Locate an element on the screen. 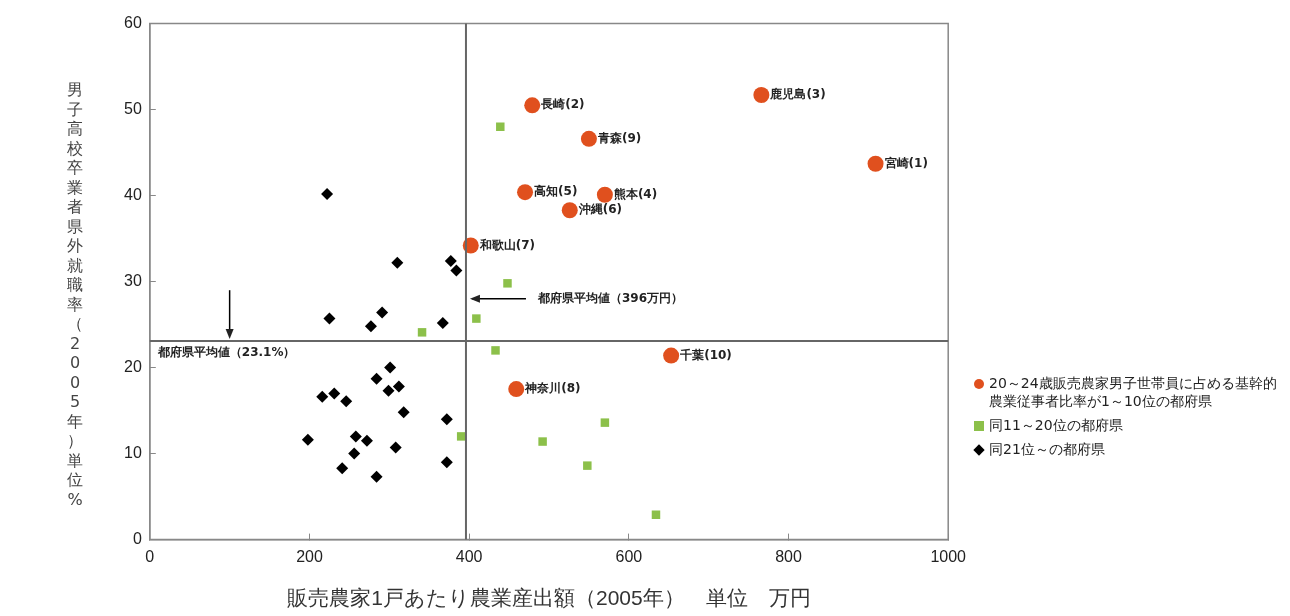  x-tick-label: 1000 is located at coordinates (948, 556).